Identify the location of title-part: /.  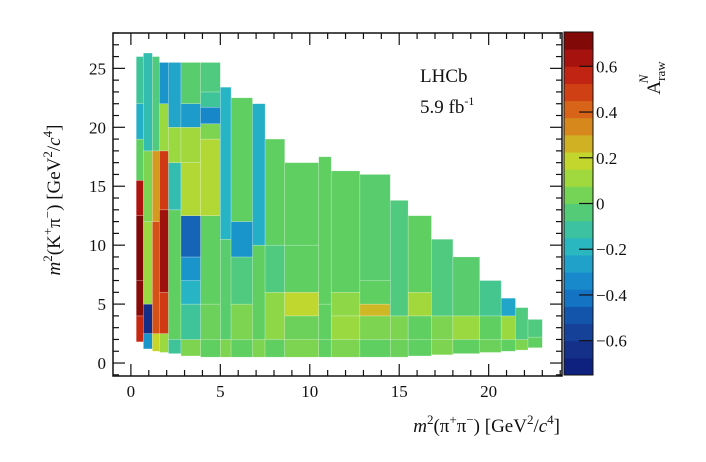
(536, 426).